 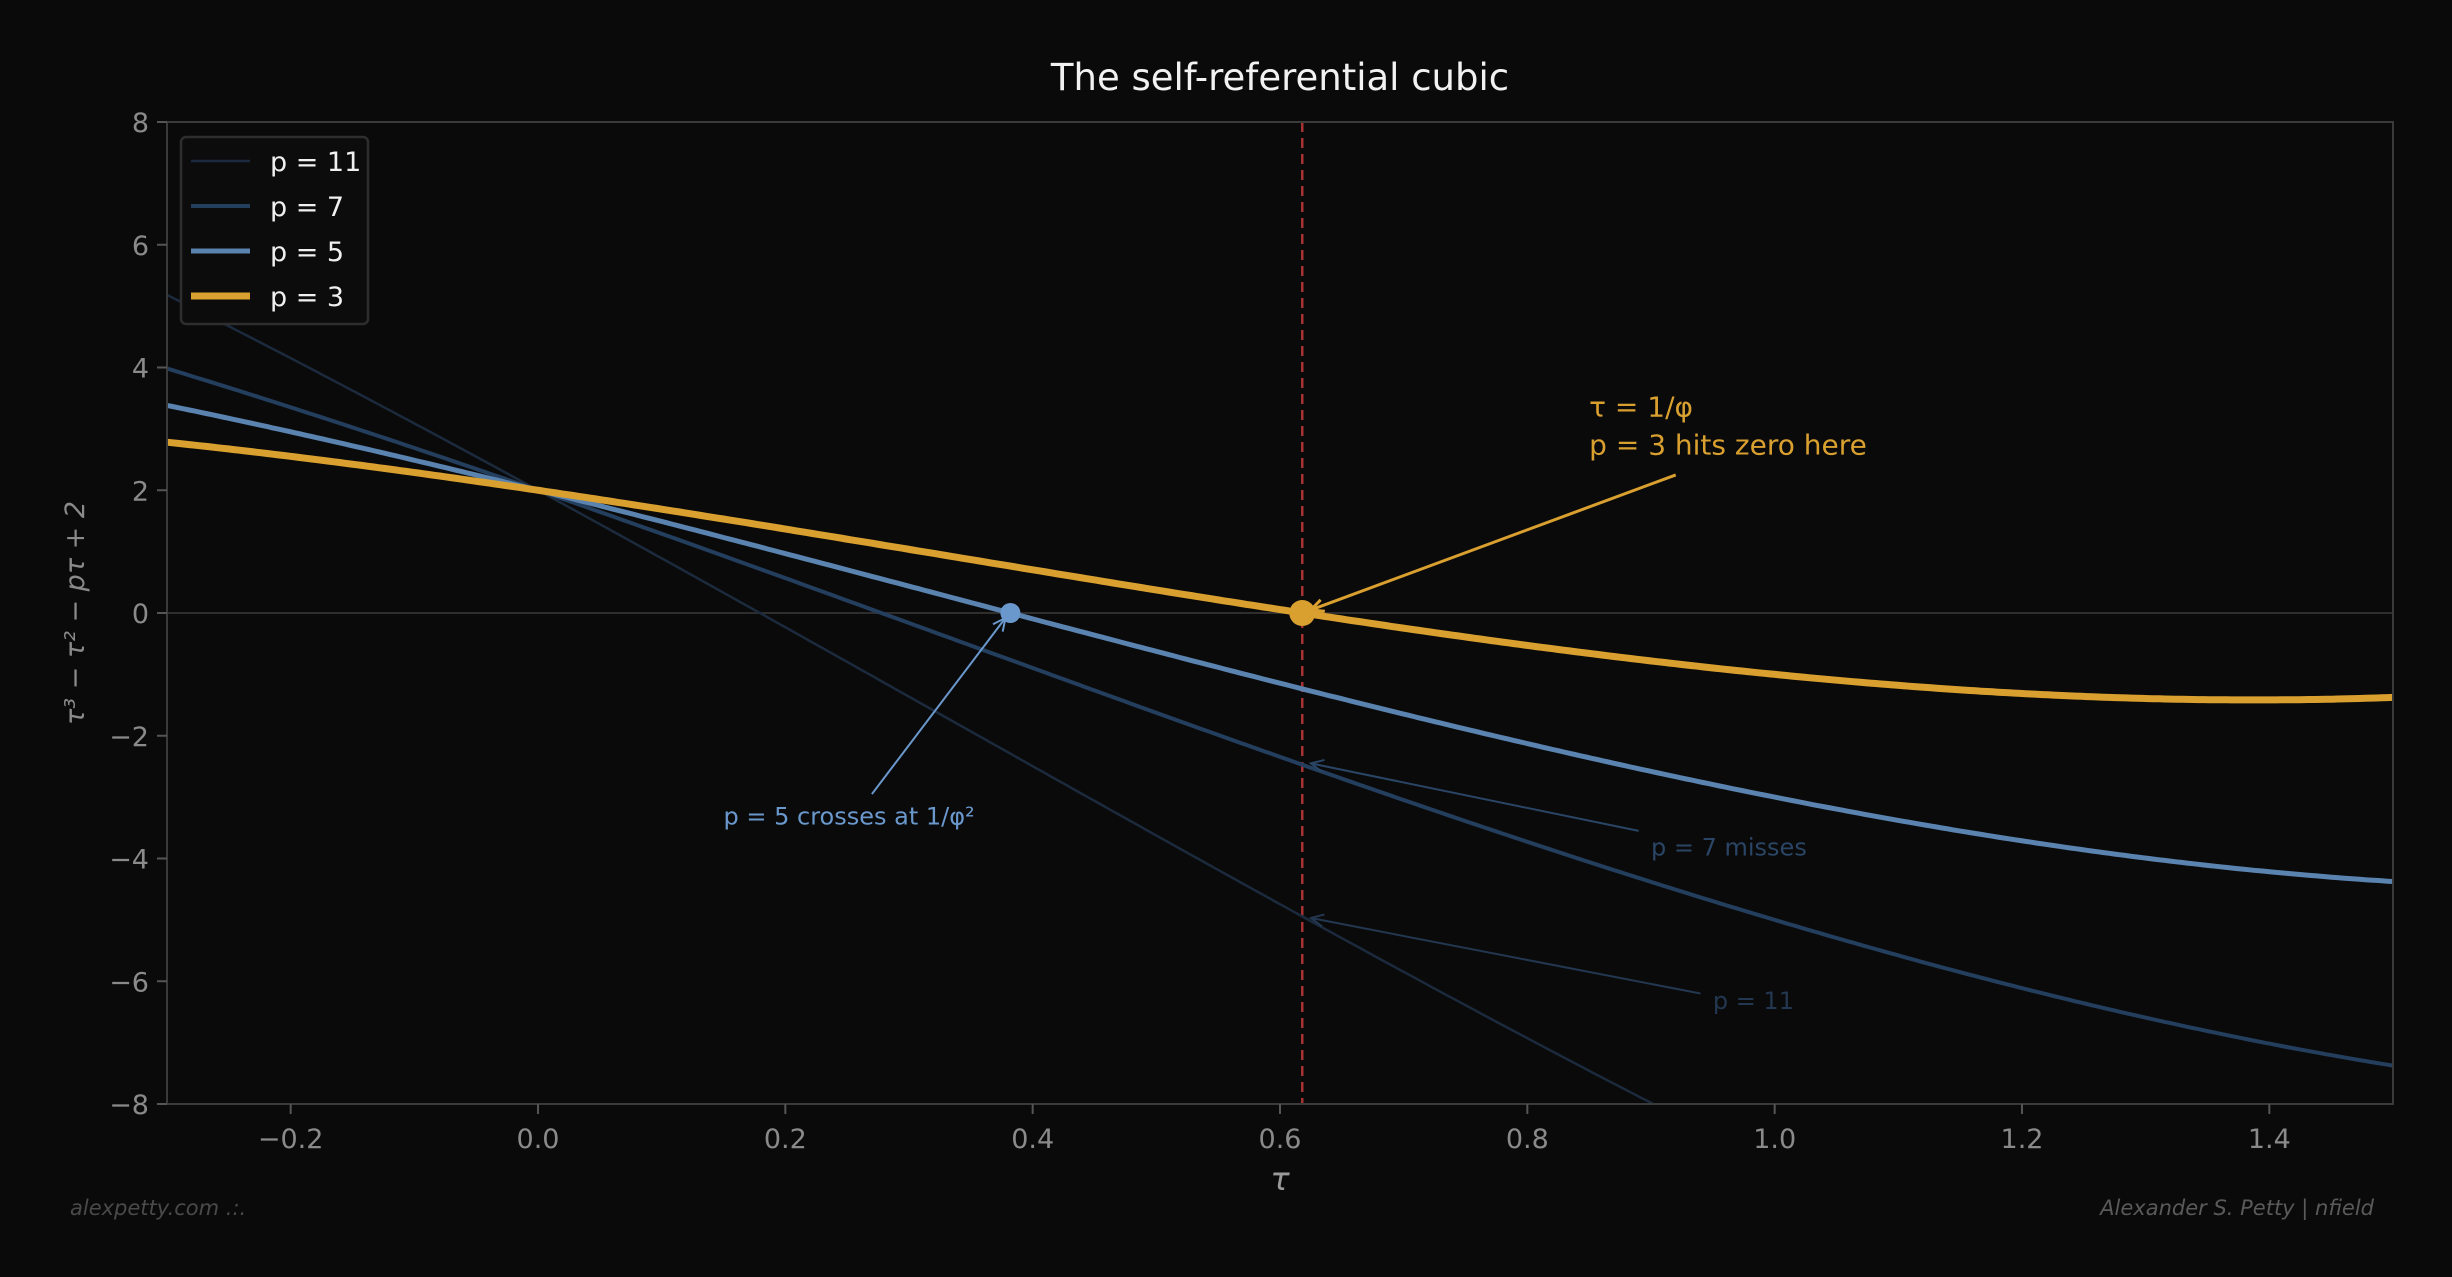 I want to click on y-tick-label: 0, so click(x=140, y=614).